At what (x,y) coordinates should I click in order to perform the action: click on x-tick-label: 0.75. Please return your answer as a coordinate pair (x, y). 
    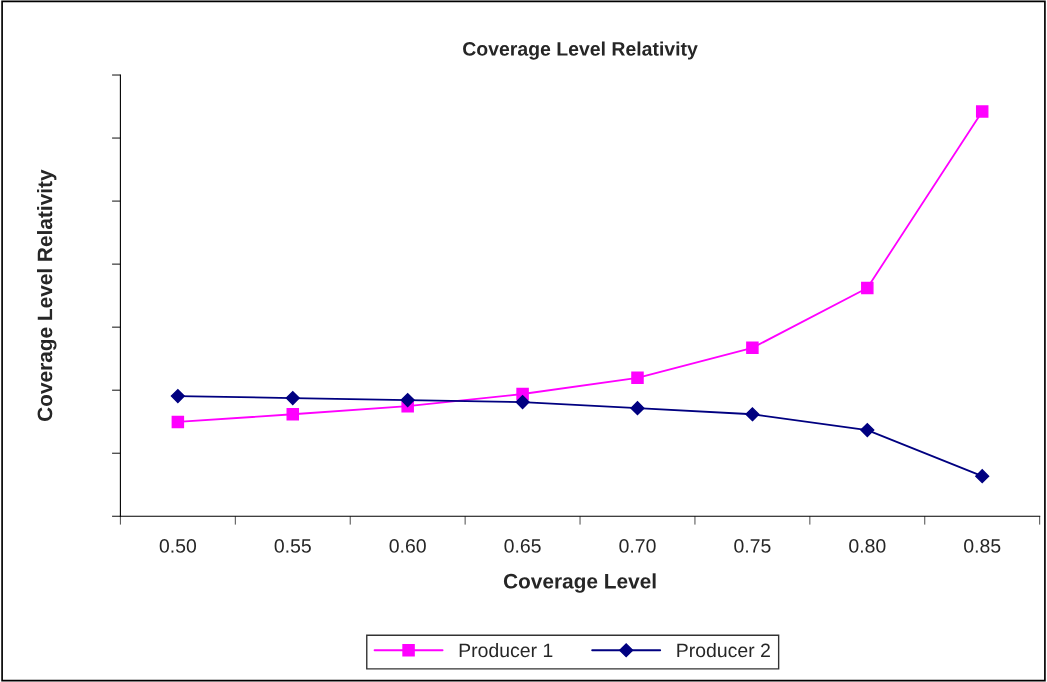
    Looking at the image, I should click on (752, 546).